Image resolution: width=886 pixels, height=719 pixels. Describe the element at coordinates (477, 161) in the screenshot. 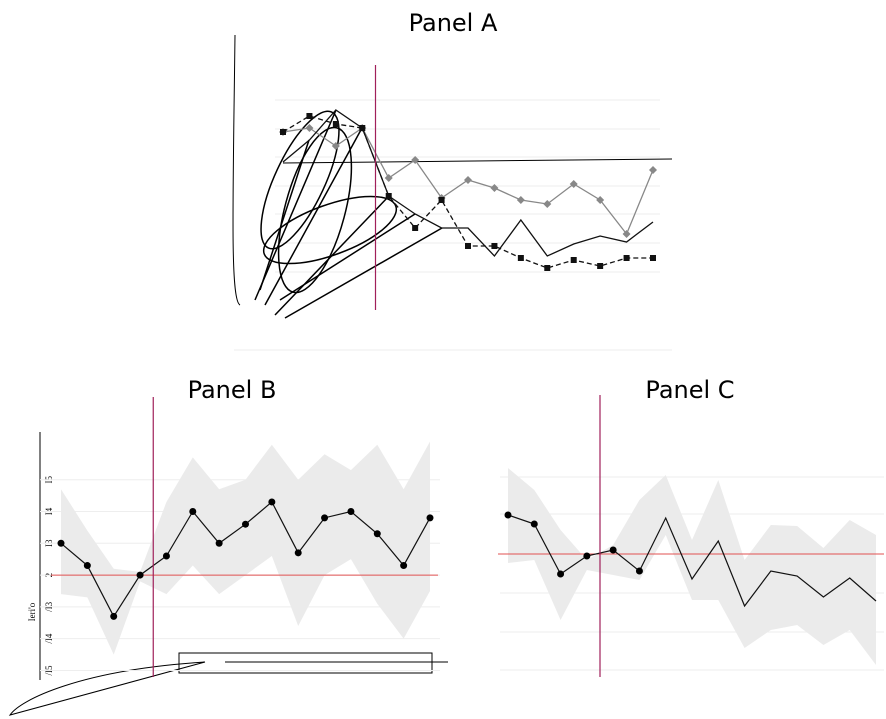

I see `reference-line` at that location.